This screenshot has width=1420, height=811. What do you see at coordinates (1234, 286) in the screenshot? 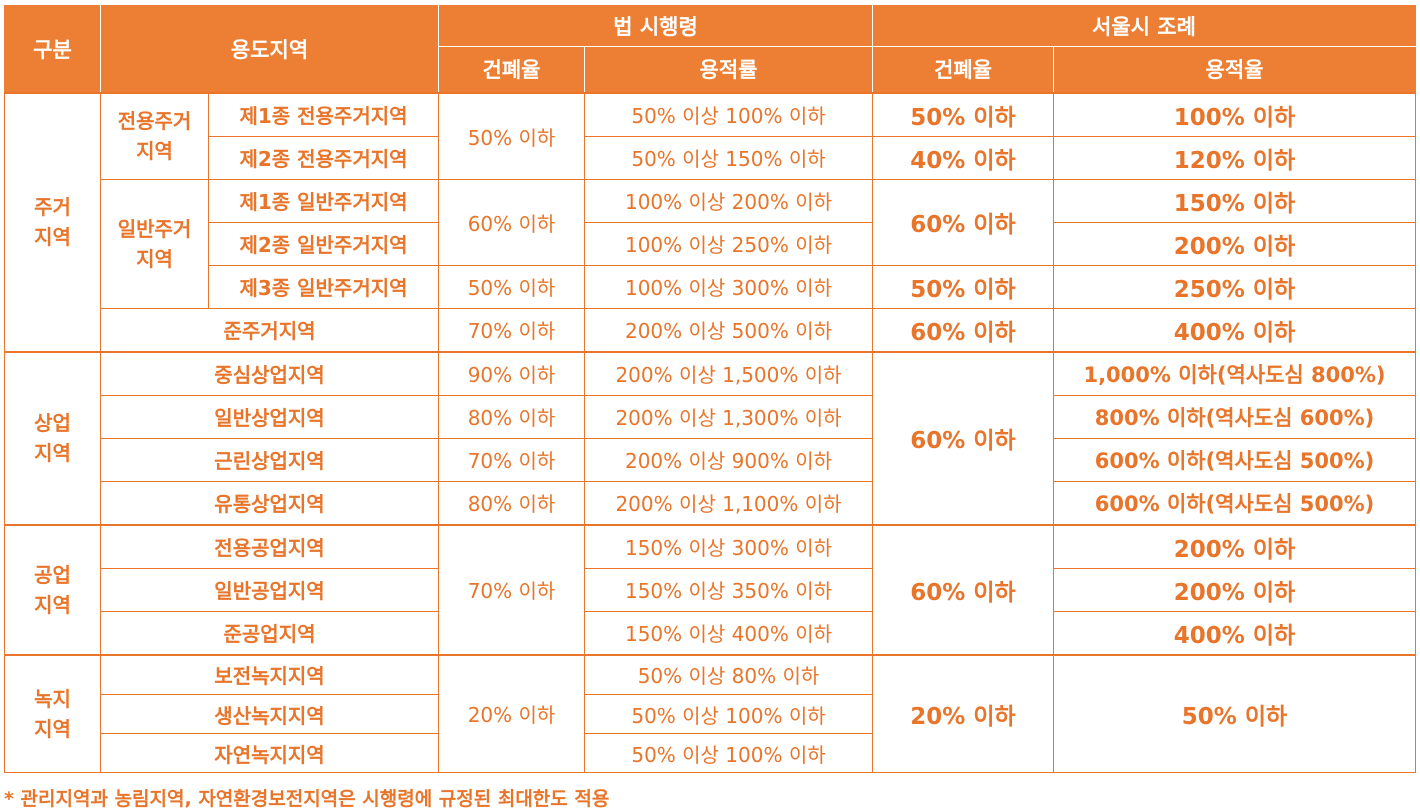
I see `seoul-far: 250% 이하` at bounding box center [1234, 286].